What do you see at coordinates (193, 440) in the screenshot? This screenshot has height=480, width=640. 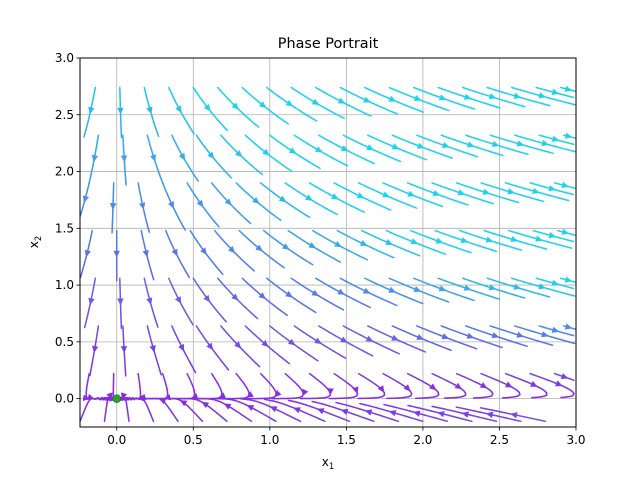 I see `x-tick-label: 0.5` at bounding box center [193, 440].